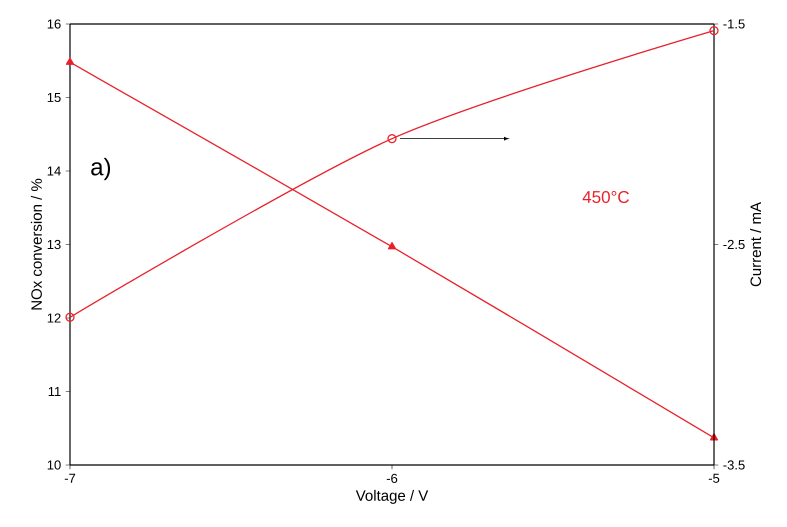 The image size is (787, 527). I want to click on x-tick-label: -5, so click(714, 478).